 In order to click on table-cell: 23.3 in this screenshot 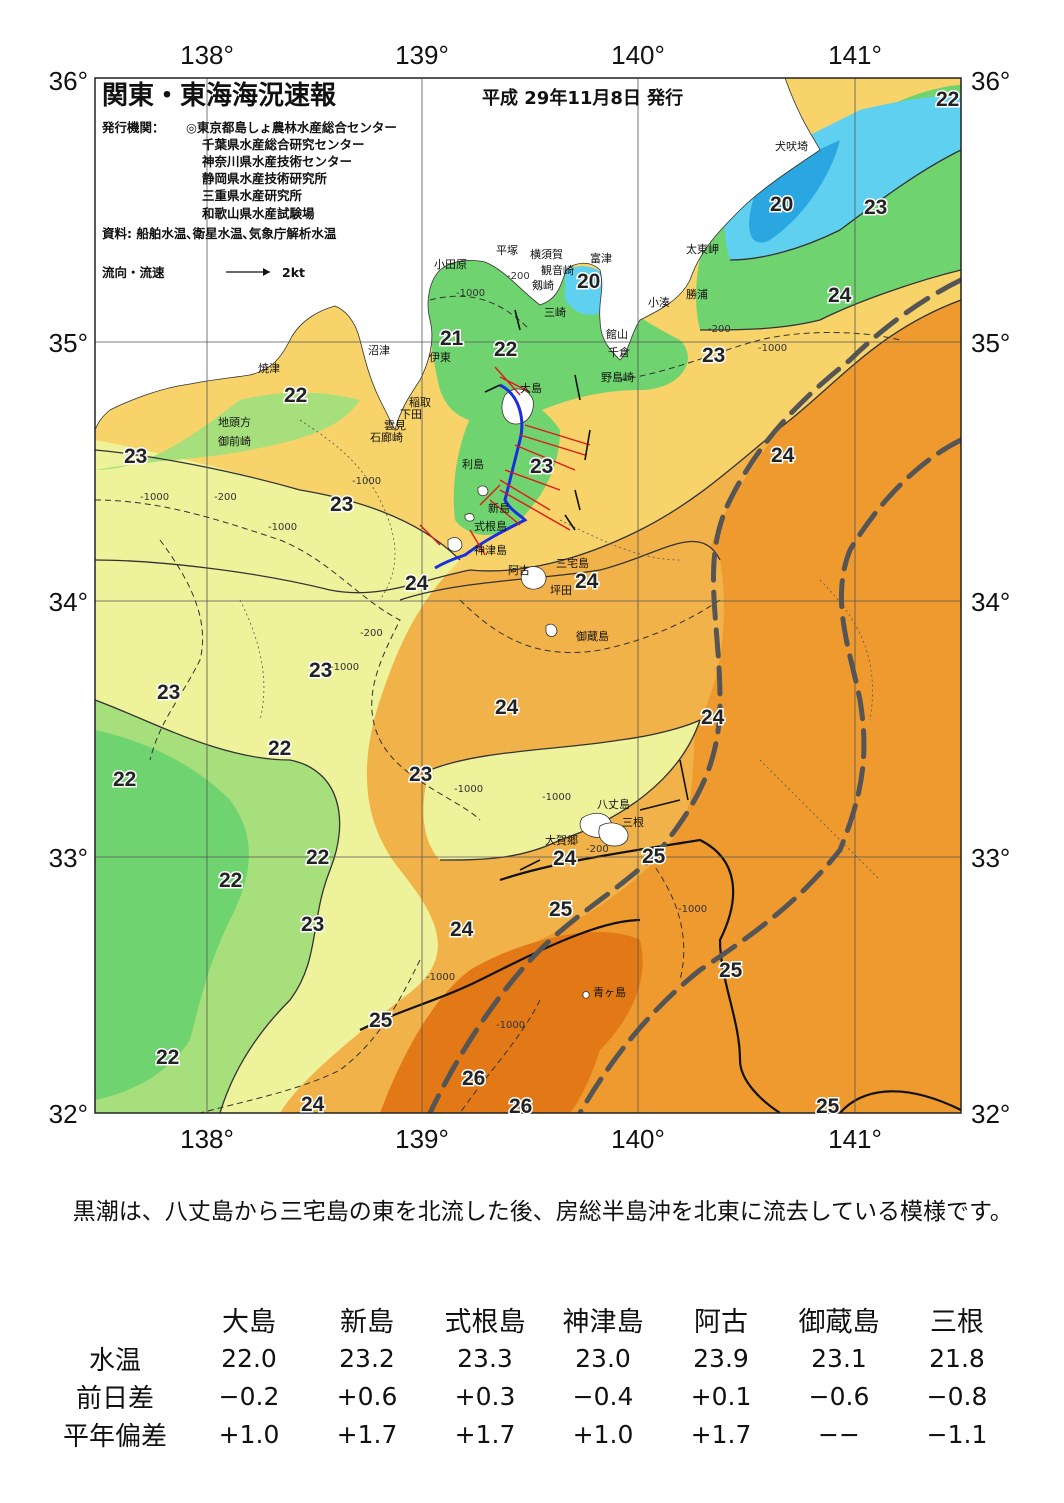, I will do `click(485, 1358)`.